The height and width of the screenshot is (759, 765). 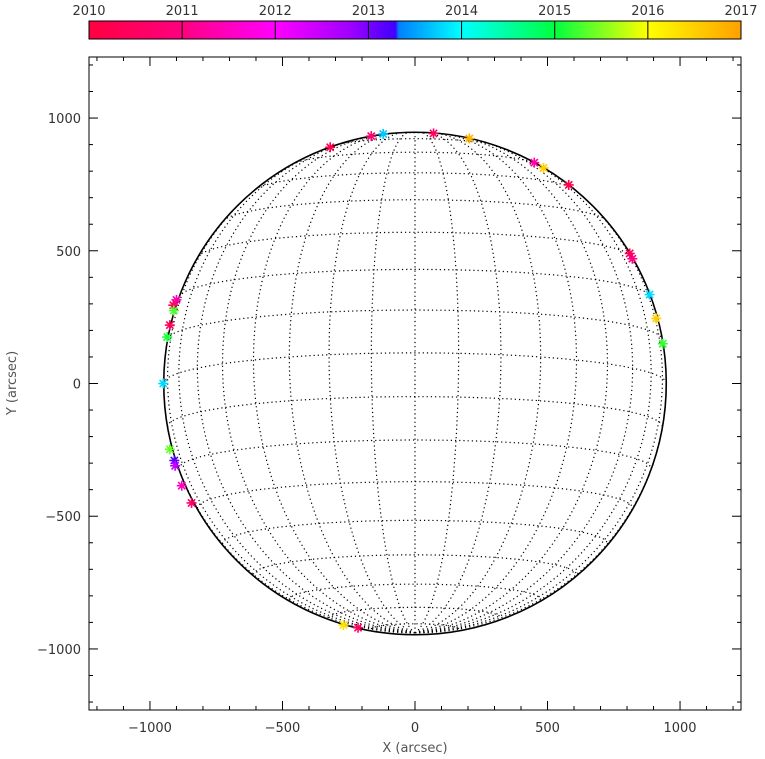 I want to click on x-tick-label: −1000, so click(x=150, y=728).